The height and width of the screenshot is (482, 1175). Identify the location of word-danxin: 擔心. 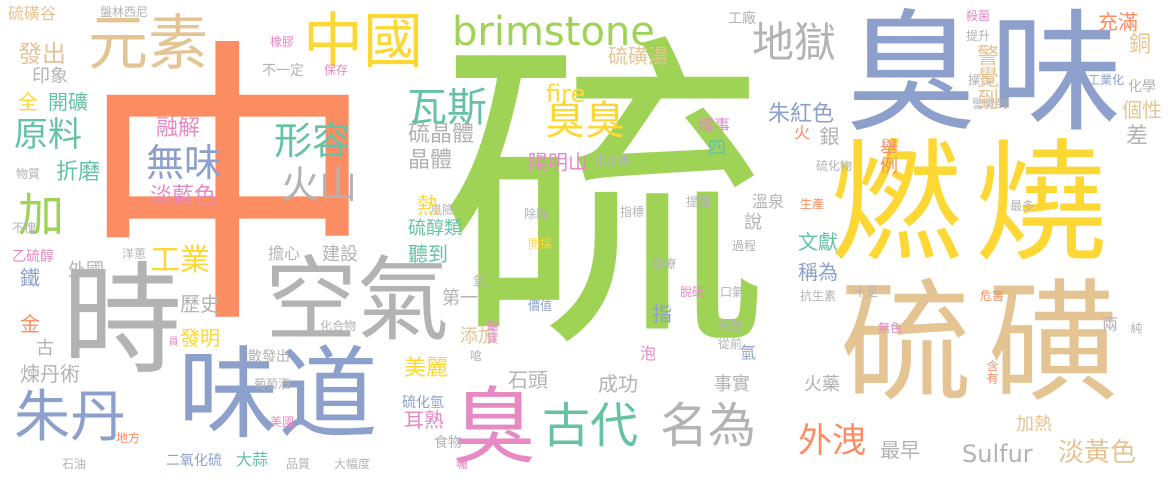
(284, 253).